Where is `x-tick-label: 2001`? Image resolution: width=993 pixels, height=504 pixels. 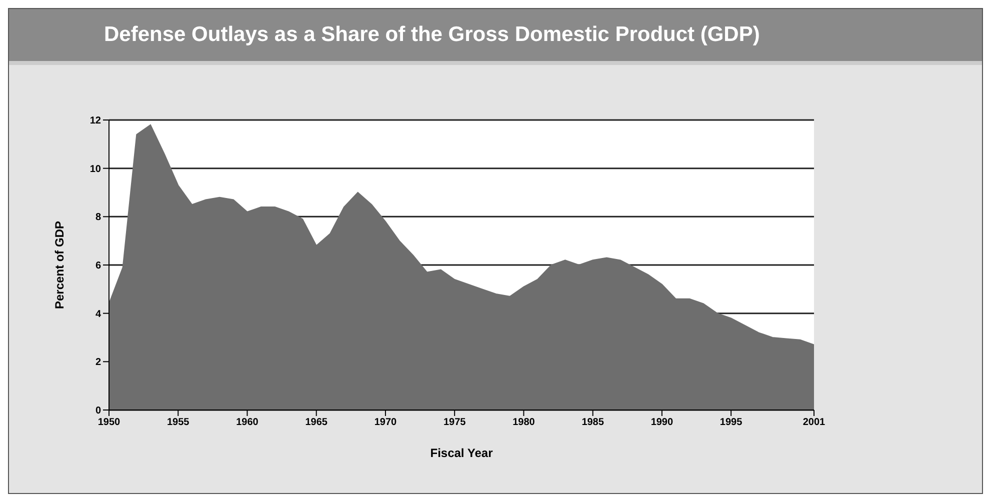 x-tick-label: 2001 is located at coordinates (814, 422).